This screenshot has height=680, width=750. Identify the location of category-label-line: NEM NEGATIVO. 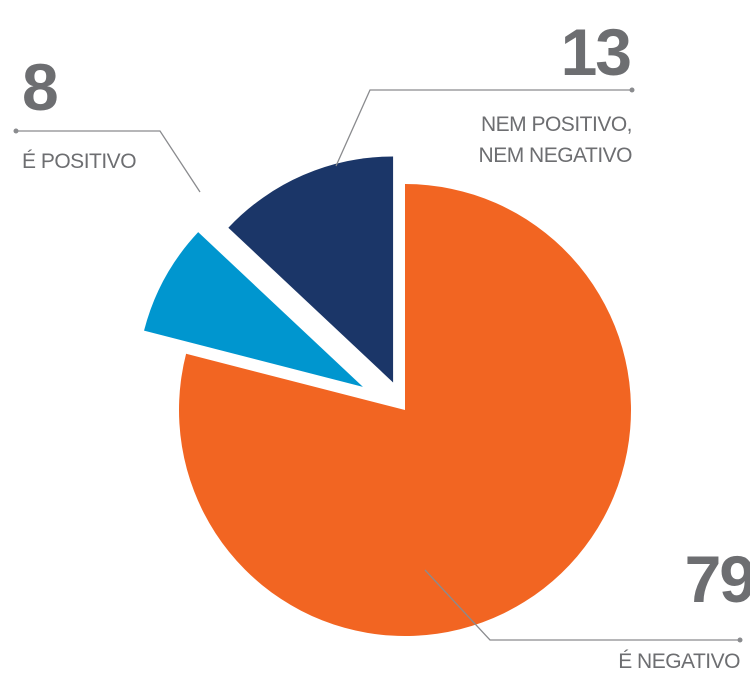
(556, 155).